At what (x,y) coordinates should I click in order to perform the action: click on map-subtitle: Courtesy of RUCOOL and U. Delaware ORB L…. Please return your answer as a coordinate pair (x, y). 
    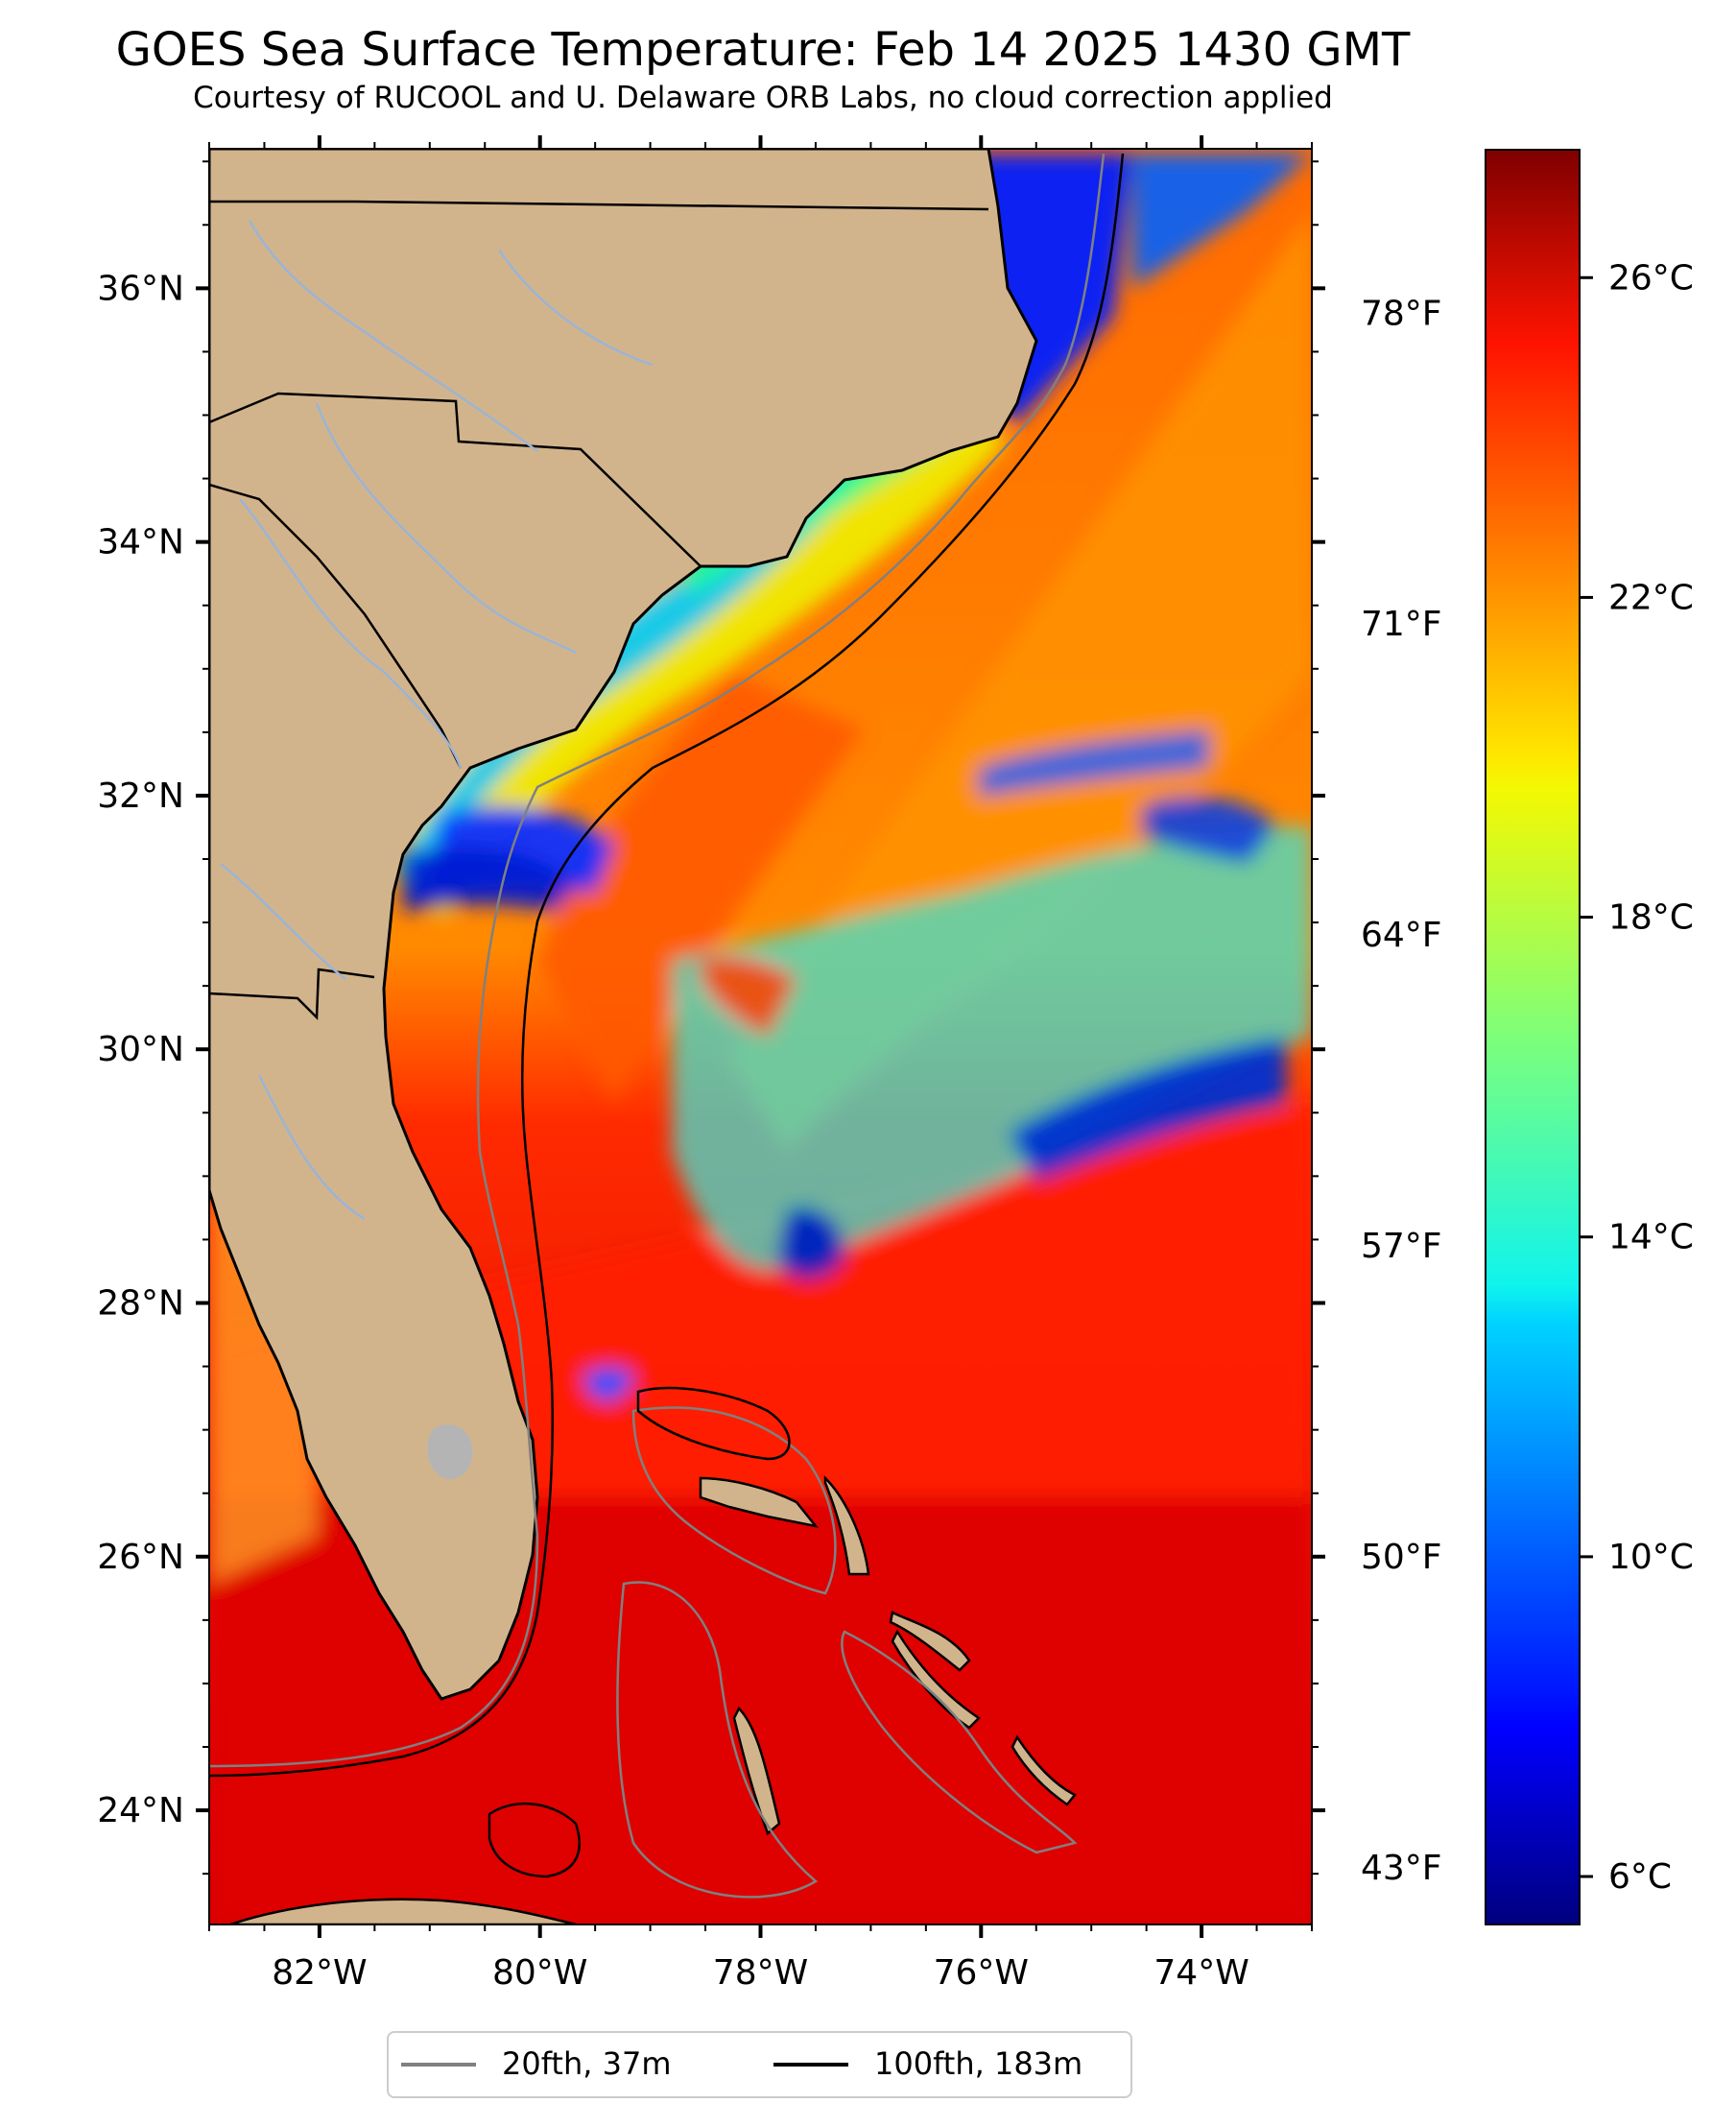
    Looking at the image, I should click on (763, 98).